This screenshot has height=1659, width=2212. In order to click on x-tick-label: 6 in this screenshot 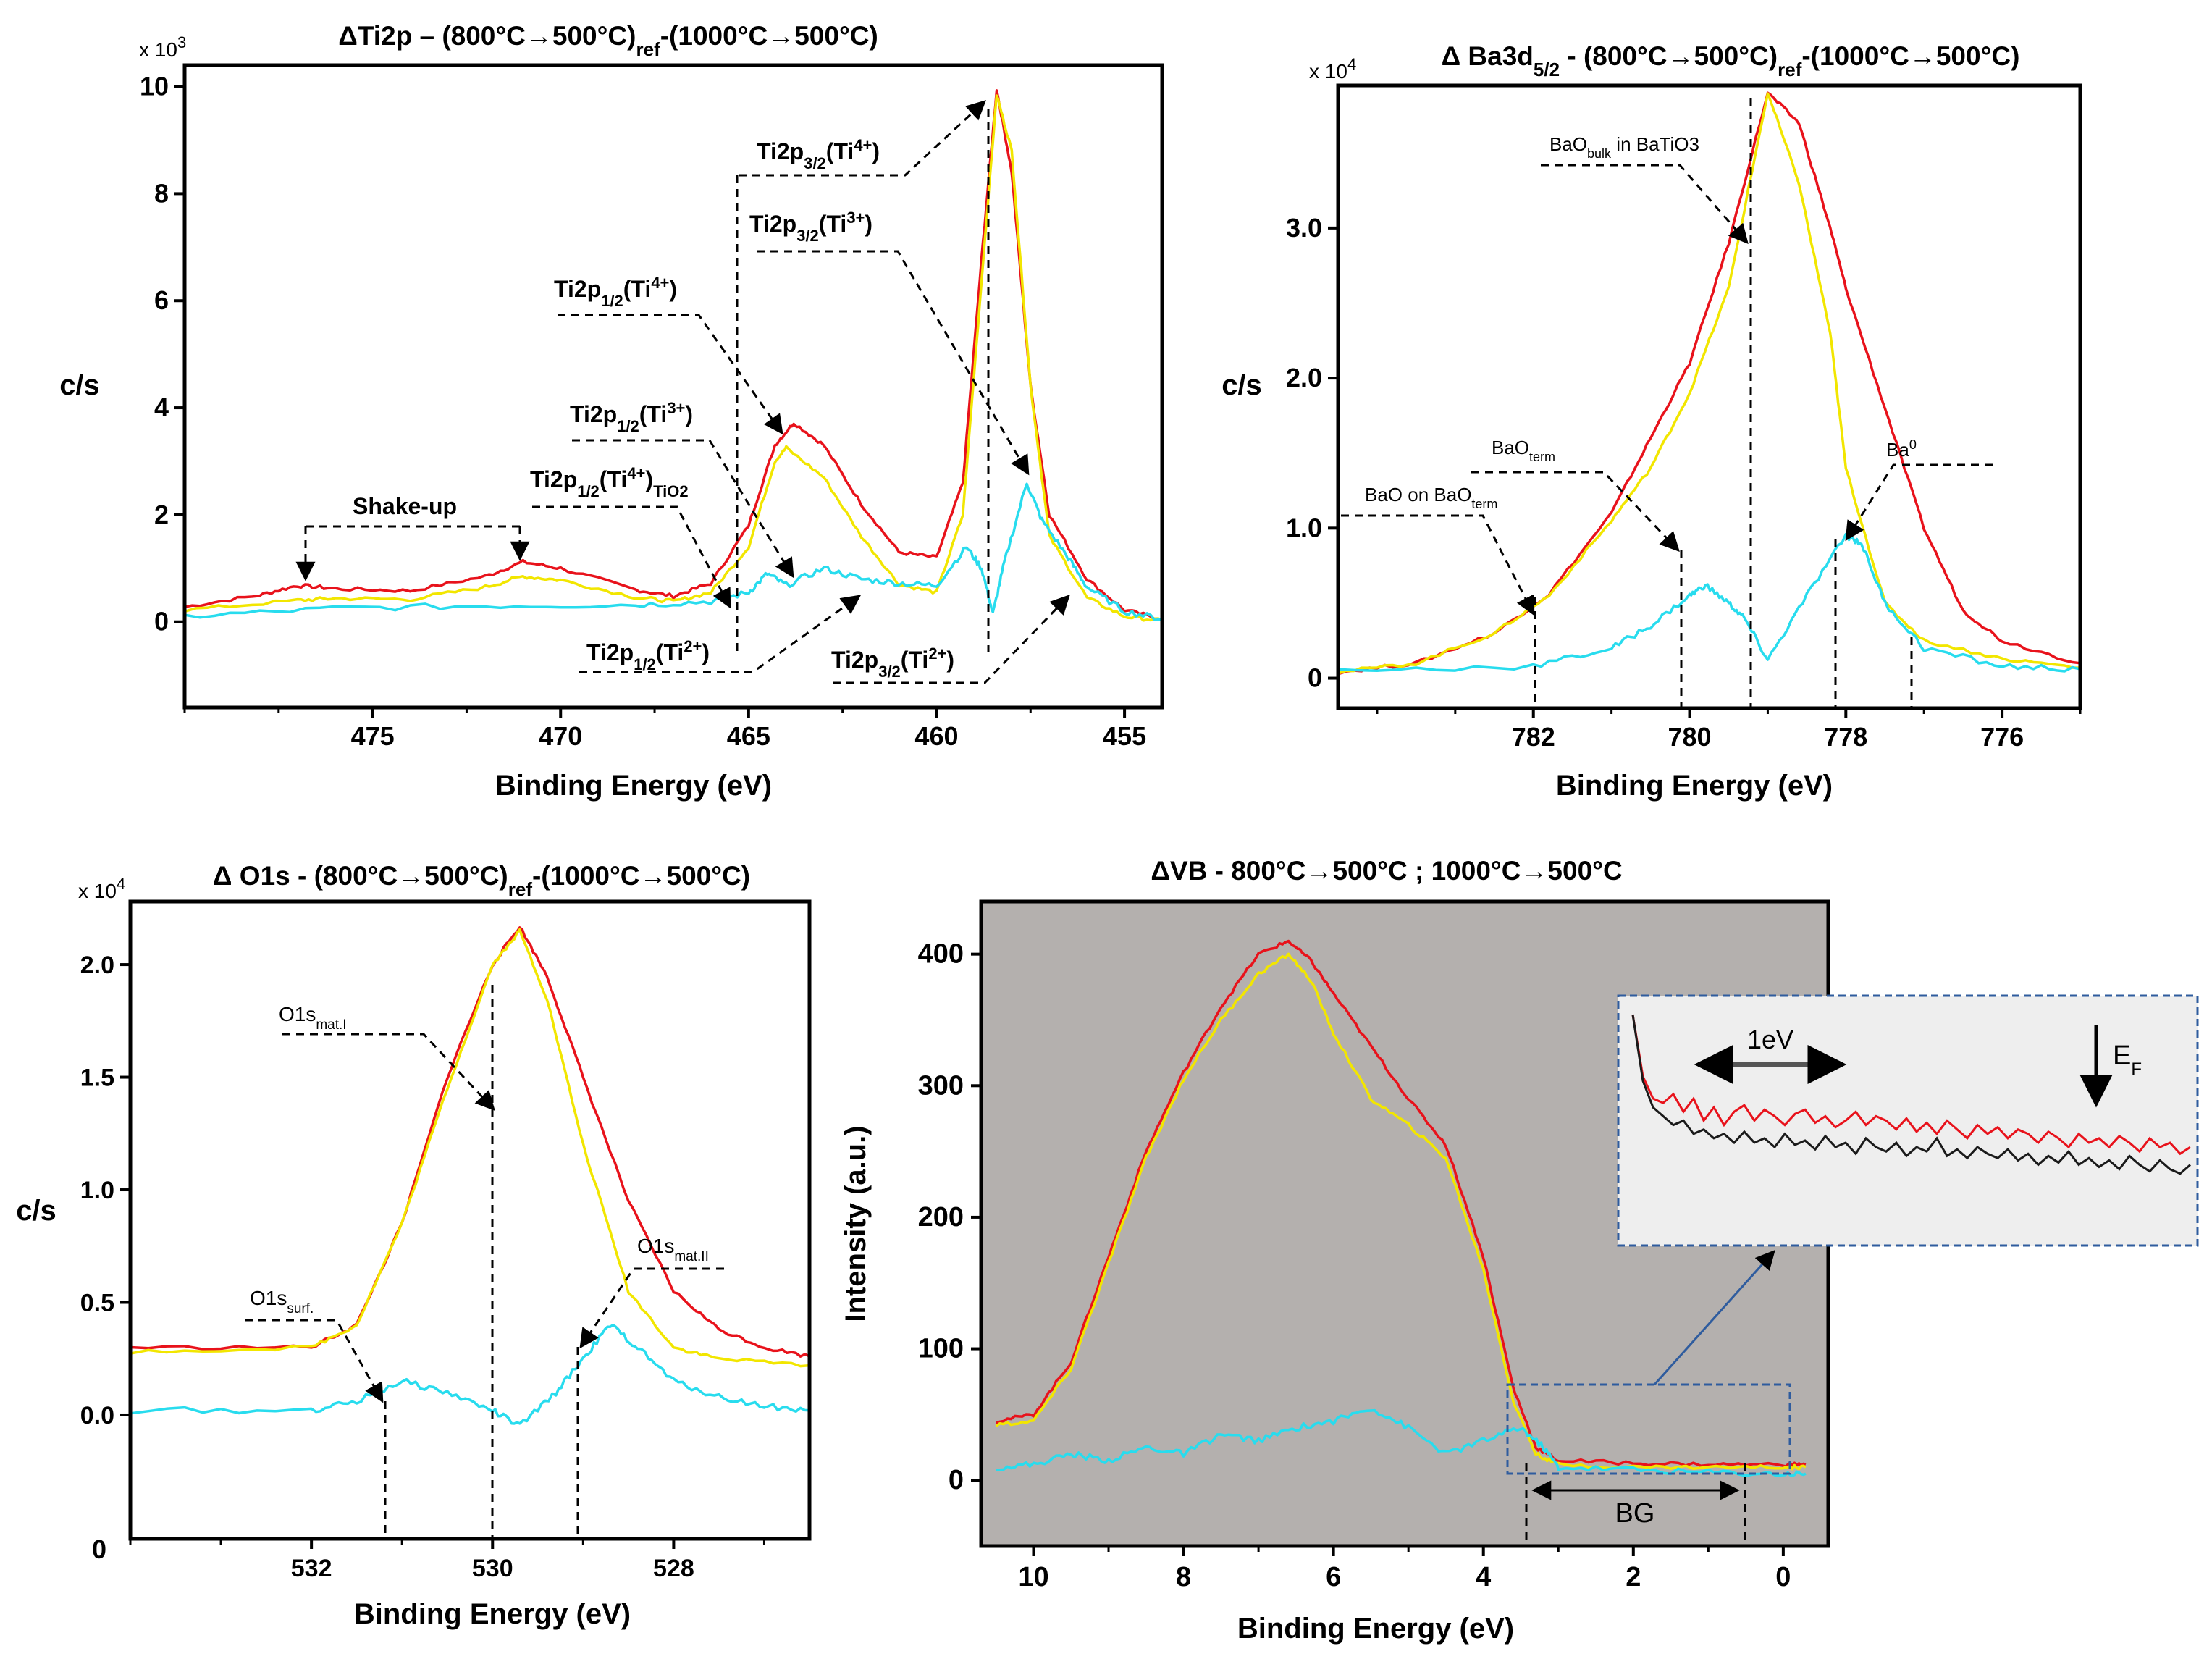, I will do `click(1334, 1577)`.